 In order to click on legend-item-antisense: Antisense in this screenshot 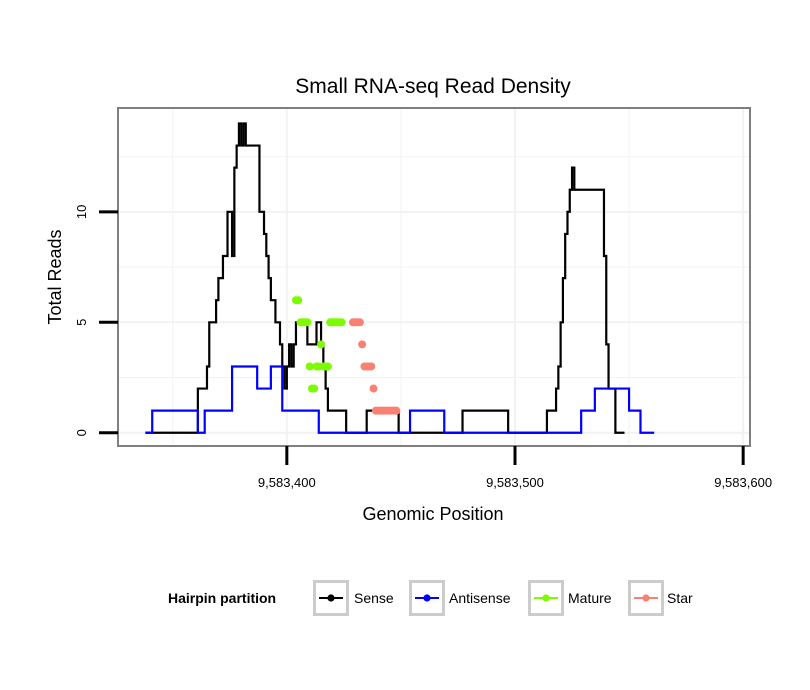, I will do `click(460, 598)`.